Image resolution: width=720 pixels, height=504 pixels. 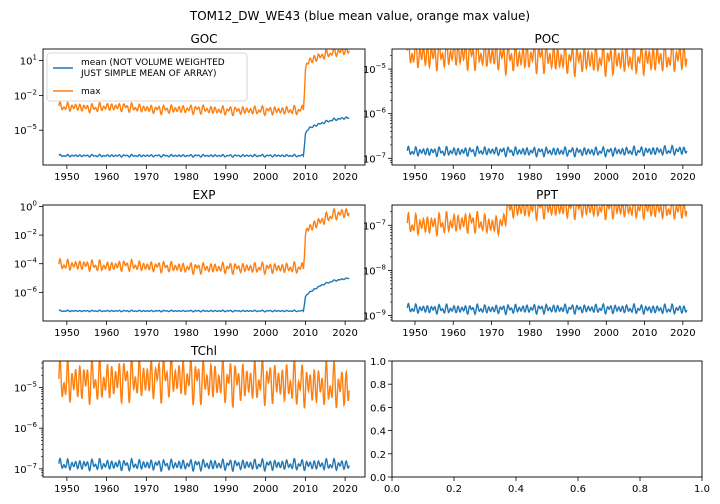 What do you see at coordinates (378, 432) in the screenshot?
I see `y-tick-label: 0.4` at bounding box center [378, 432].